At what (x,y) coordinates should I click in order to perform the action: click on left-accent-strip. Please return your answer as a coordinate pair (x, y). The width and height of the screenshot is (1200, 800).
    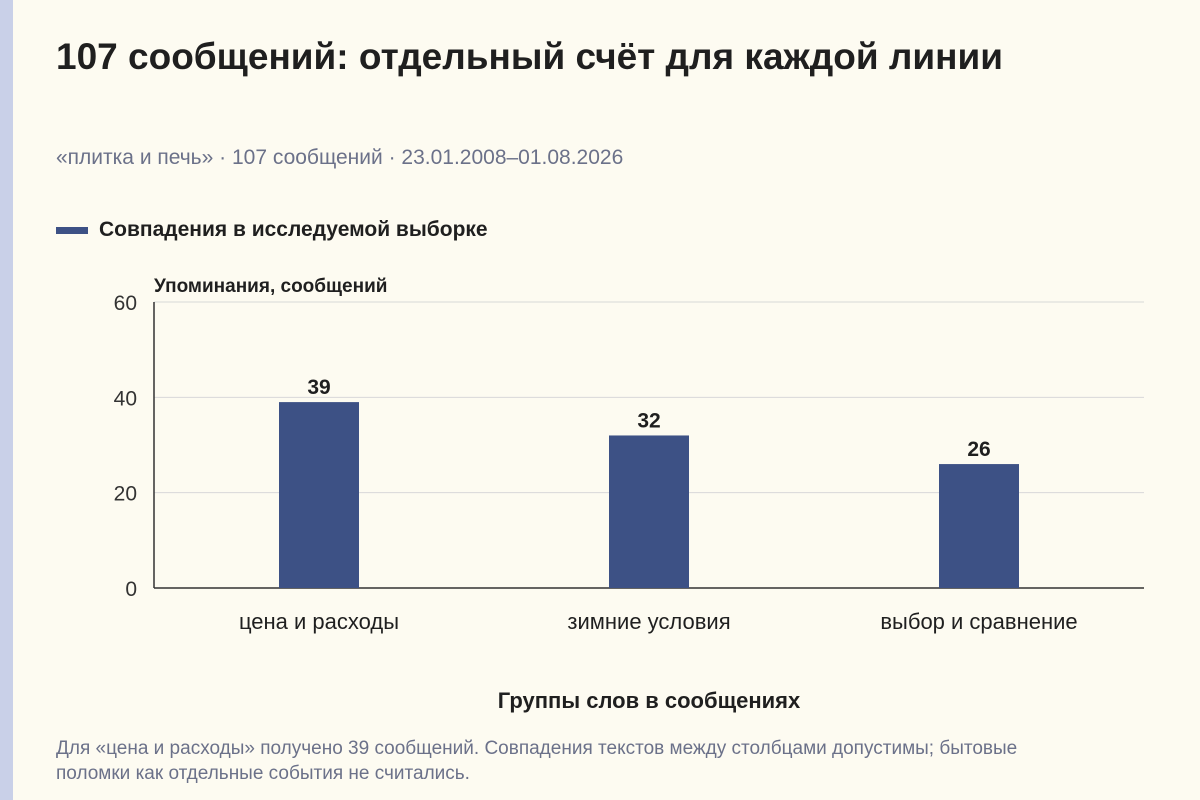
    Looking at the image, I should click on (6, 400).